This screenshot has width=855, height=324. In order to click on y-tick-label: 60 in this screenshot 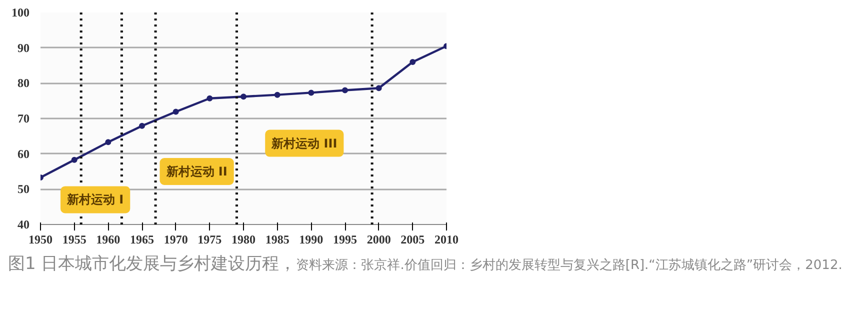, I will do `click(24, 153)`.